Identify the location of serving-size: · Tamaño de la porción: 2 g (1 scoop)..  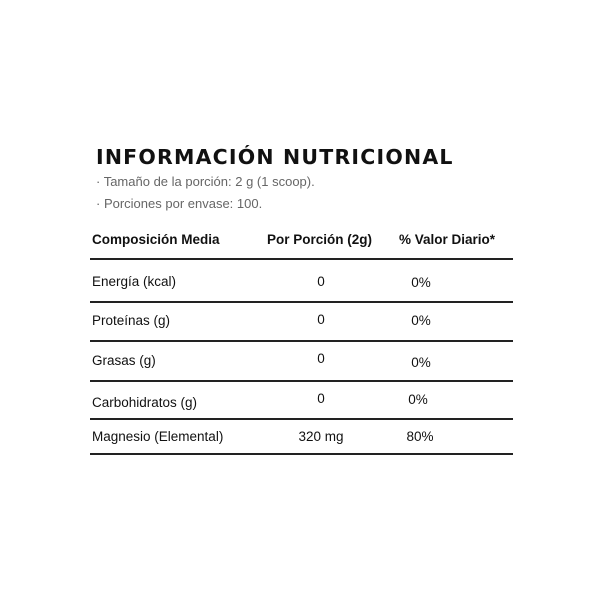
(205, 181).